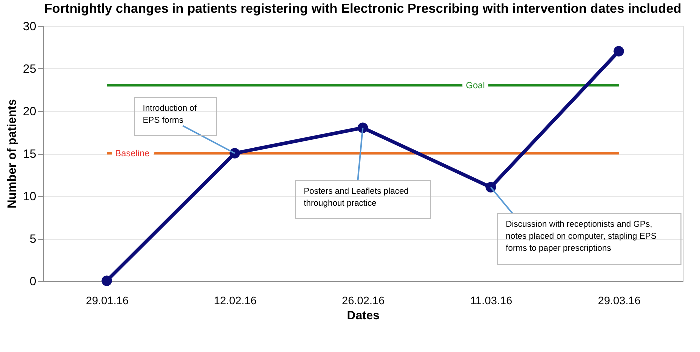 This screenshot has width=700, height=352. I want to click on chart-title: Fortnightly changes in patients registering with Electronic Prescribing with intervention dates included, so click(363, 8).